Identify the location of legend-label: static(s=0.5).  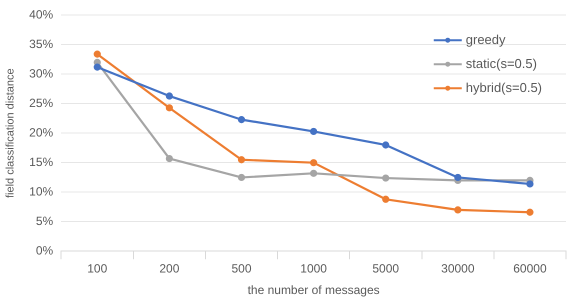
(501, 63).